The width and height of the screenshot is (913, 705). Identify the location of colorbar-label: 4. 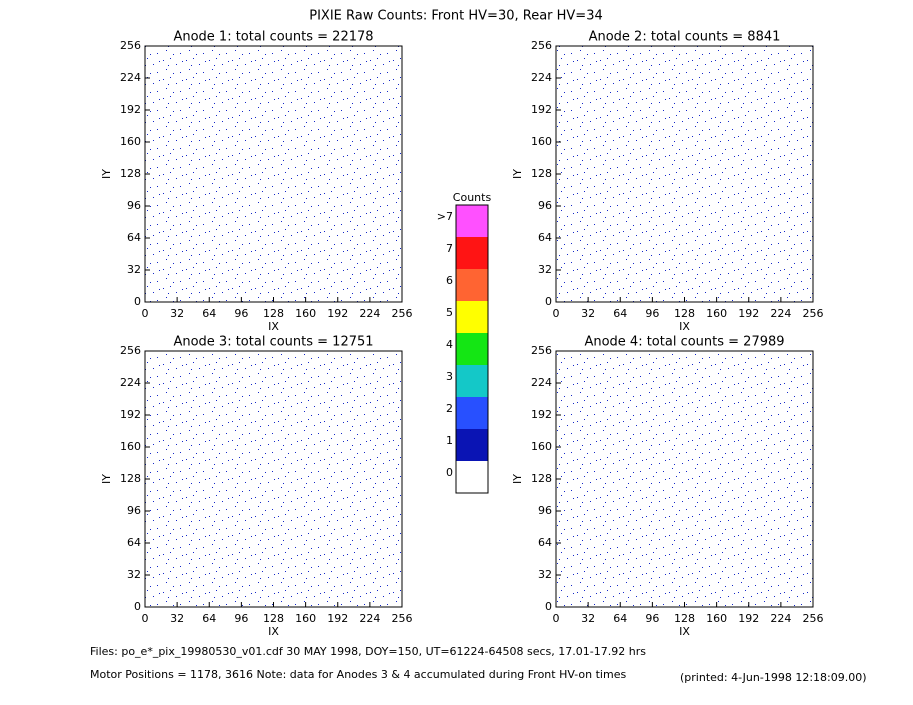
(449, 344).